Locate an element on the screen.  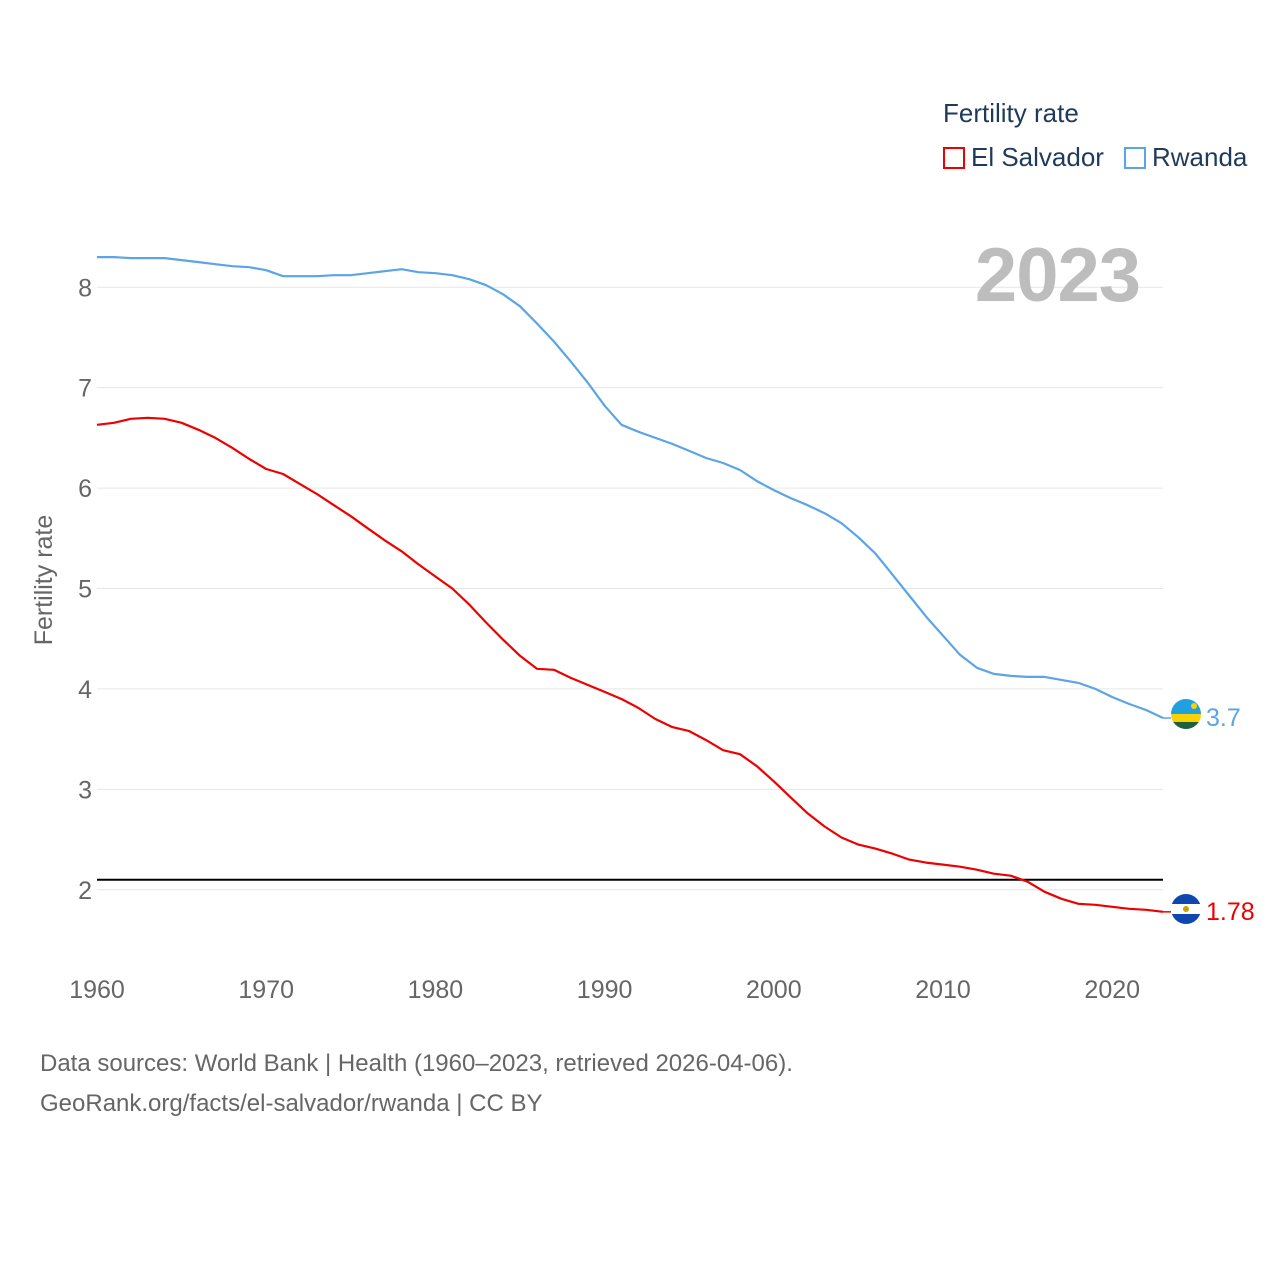
x-tick-label: 2000 is located at coordinates (774, 990).